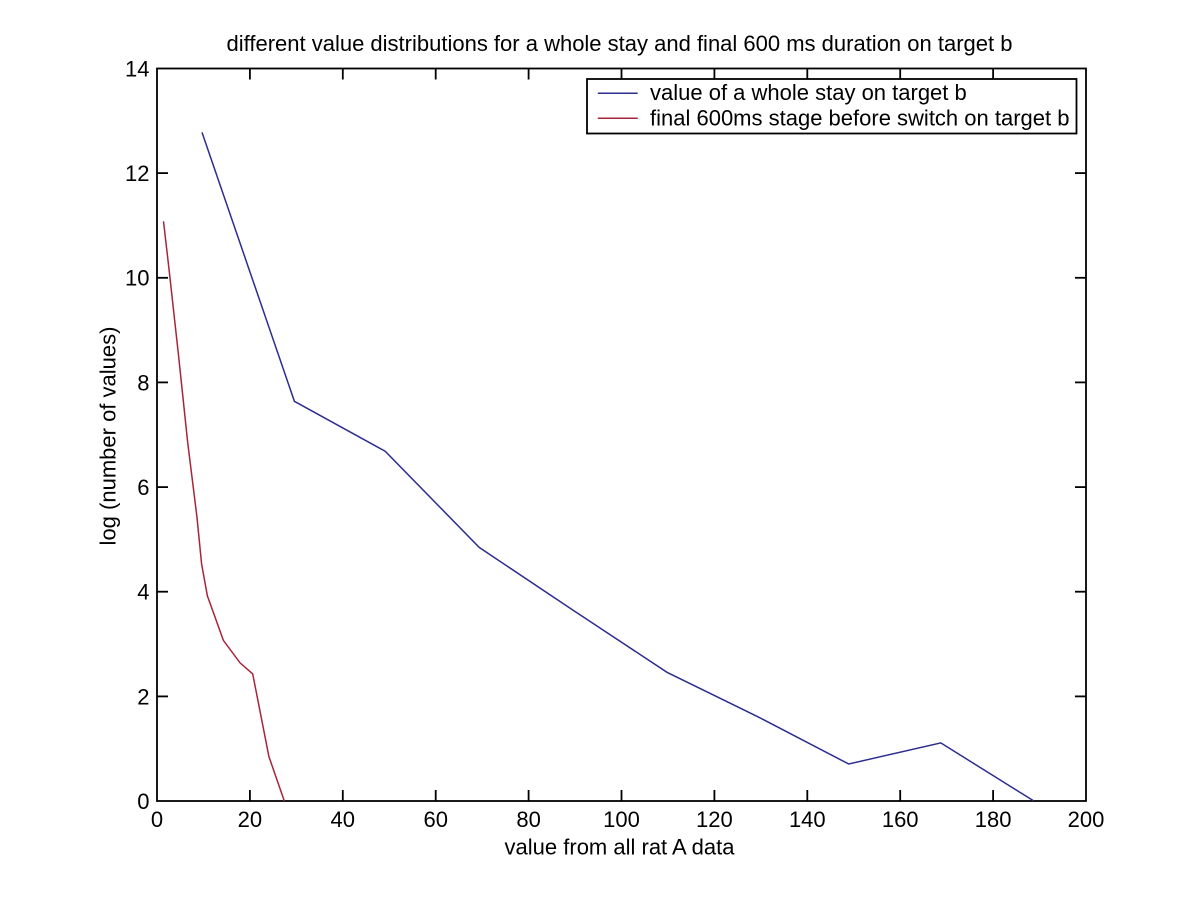 The width and height of the screenshot is (1200, 900). Describe the element at coordinates (143, 592) in the screenshot. I see `svg-text: 4` at that location.